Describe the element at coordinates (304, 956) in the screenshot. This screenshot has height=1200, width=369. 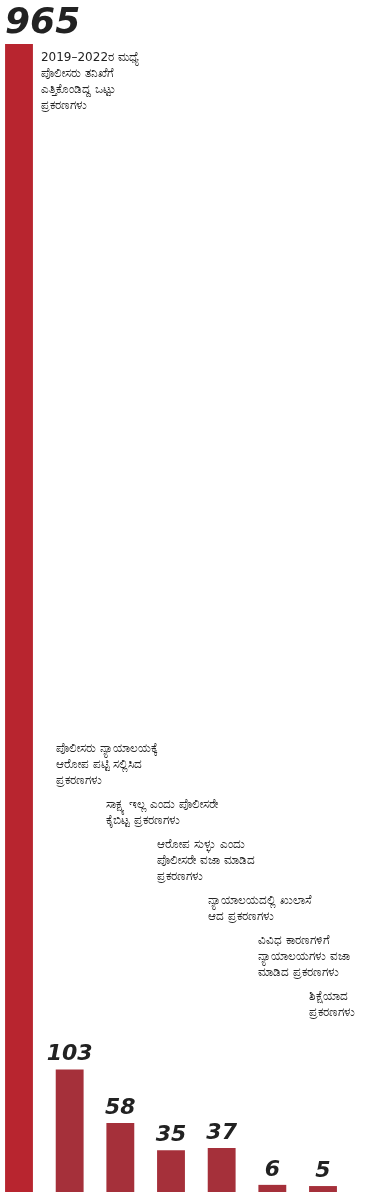
I see `annotation: ವಿವಿಧ ಕಾರಣಗಳಿಗೆ ನ್ಯಾಯಾಲಯಗಳು ವಜಾ ಮಾಡಿದ ಪ್ರಕರಣಗಳು` at that location.